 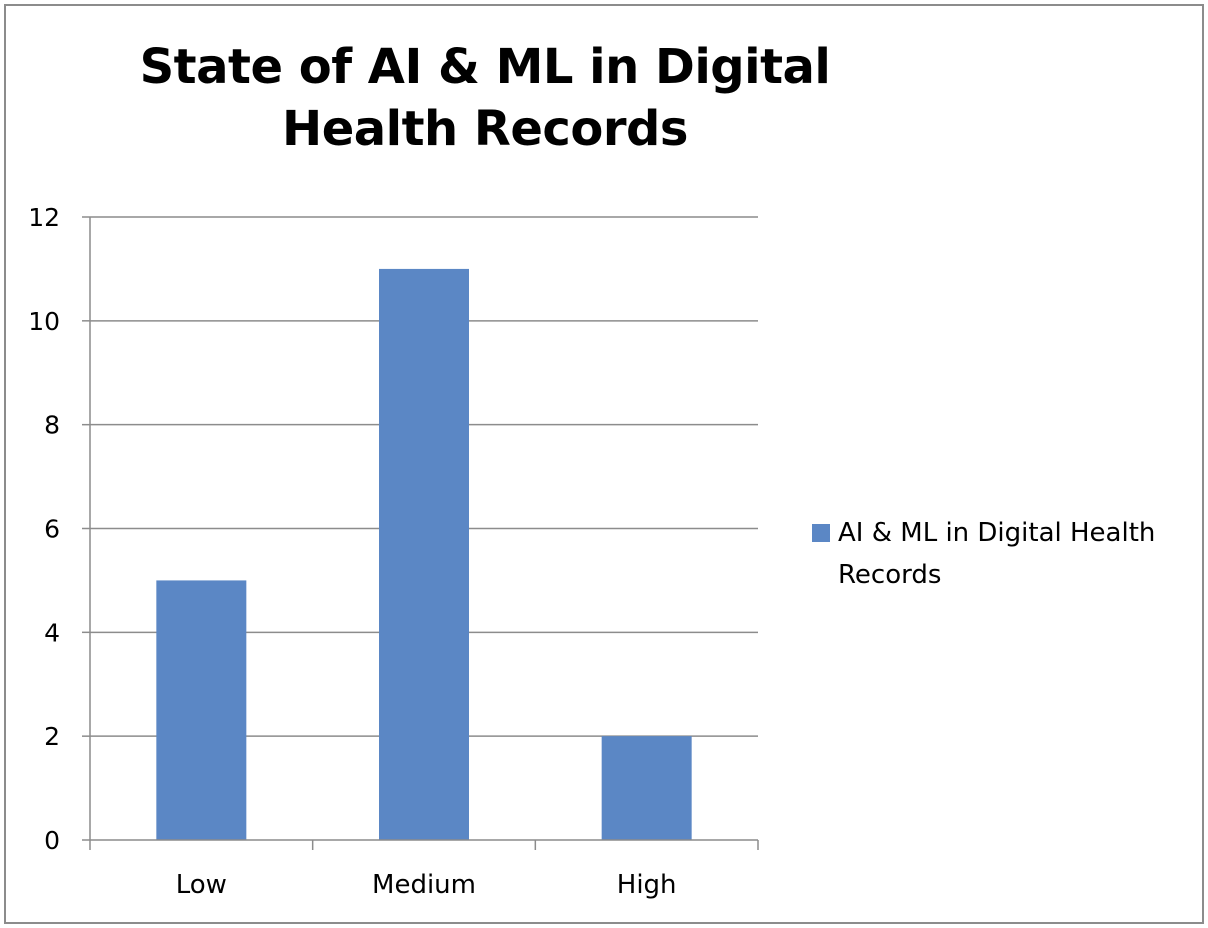 What do you see at coordinates (52, 425) in the screenshot?
I see `y-tick-label: 8` at bounding box center [52, 425].